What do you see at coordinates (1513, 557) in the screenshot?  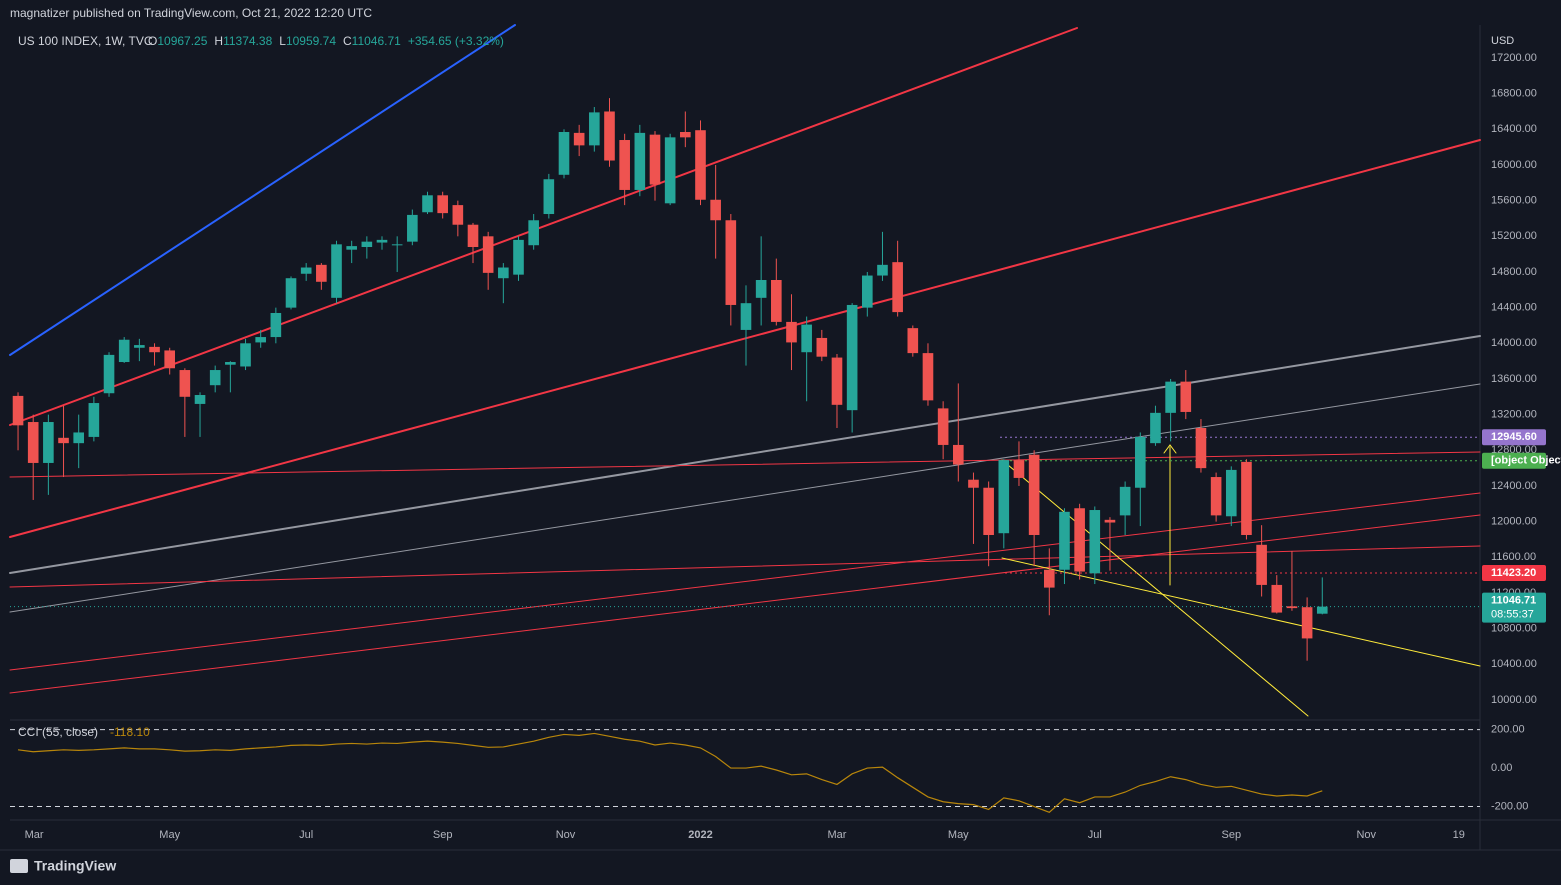 I see `y-tick-label: 11600.00` at bounding box center [1513, 557].